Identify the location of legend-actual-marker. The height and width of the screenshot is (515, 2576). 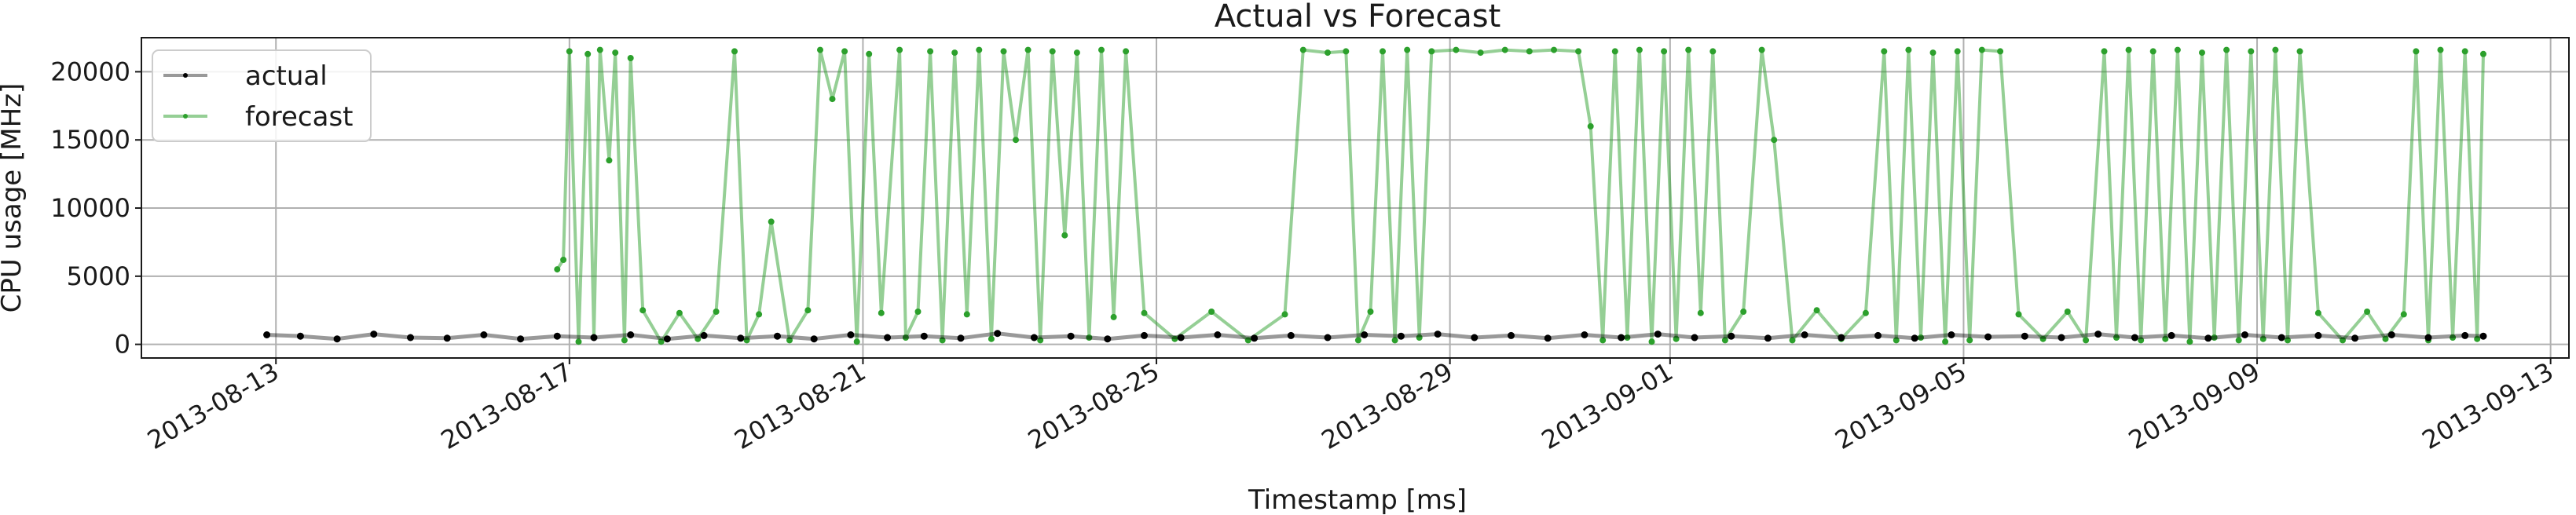
(185, 75).